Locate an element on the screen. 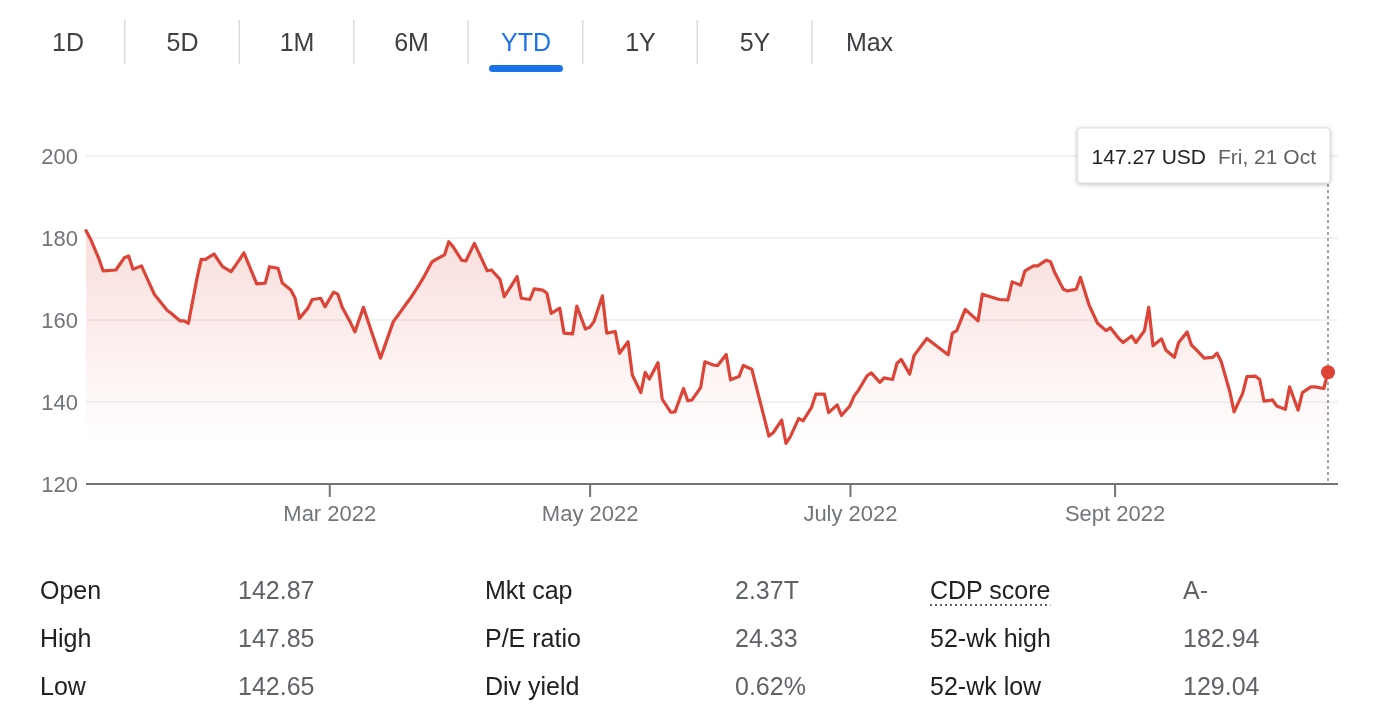 The width and height of the screenshot is (1382, 722). y-tick-label: 180 is located at coordinates (59, 238).